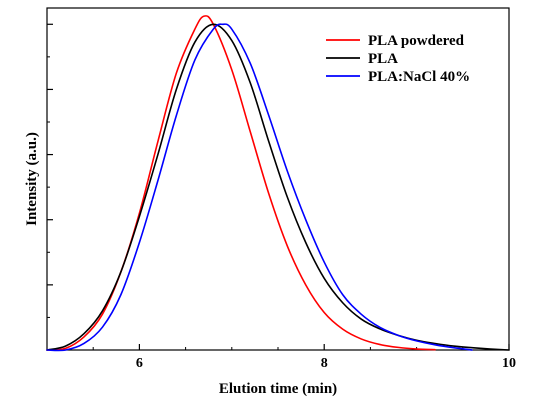 The image size is (550, 404). What do you see at coordinates (419, 77) in the screenshot?
I see `legend-label-pla-nacl-40: PLA:NaCl 40%` at bounding box center [419, 77].